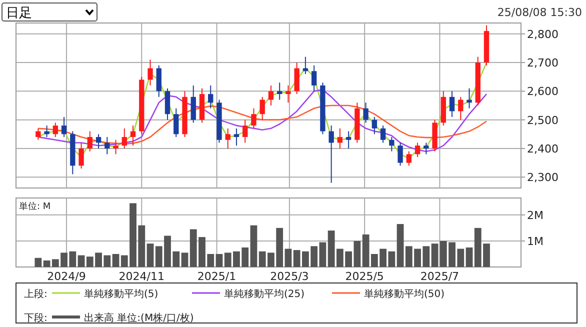 The height and width of the screenshot is (327, 586). Describe the element at coordinates (35, 206) in the screenshot. I see `y-axis-title: 単位: M` at that location.